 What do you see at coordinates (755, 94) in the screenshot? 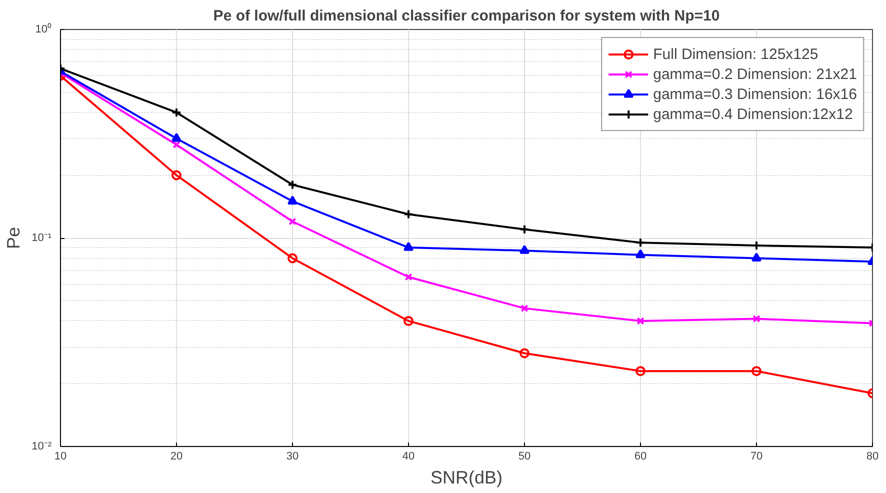
I see `legend-label: gamma=0.3 Dimension: 16x16` at bounding box center [755, 94].